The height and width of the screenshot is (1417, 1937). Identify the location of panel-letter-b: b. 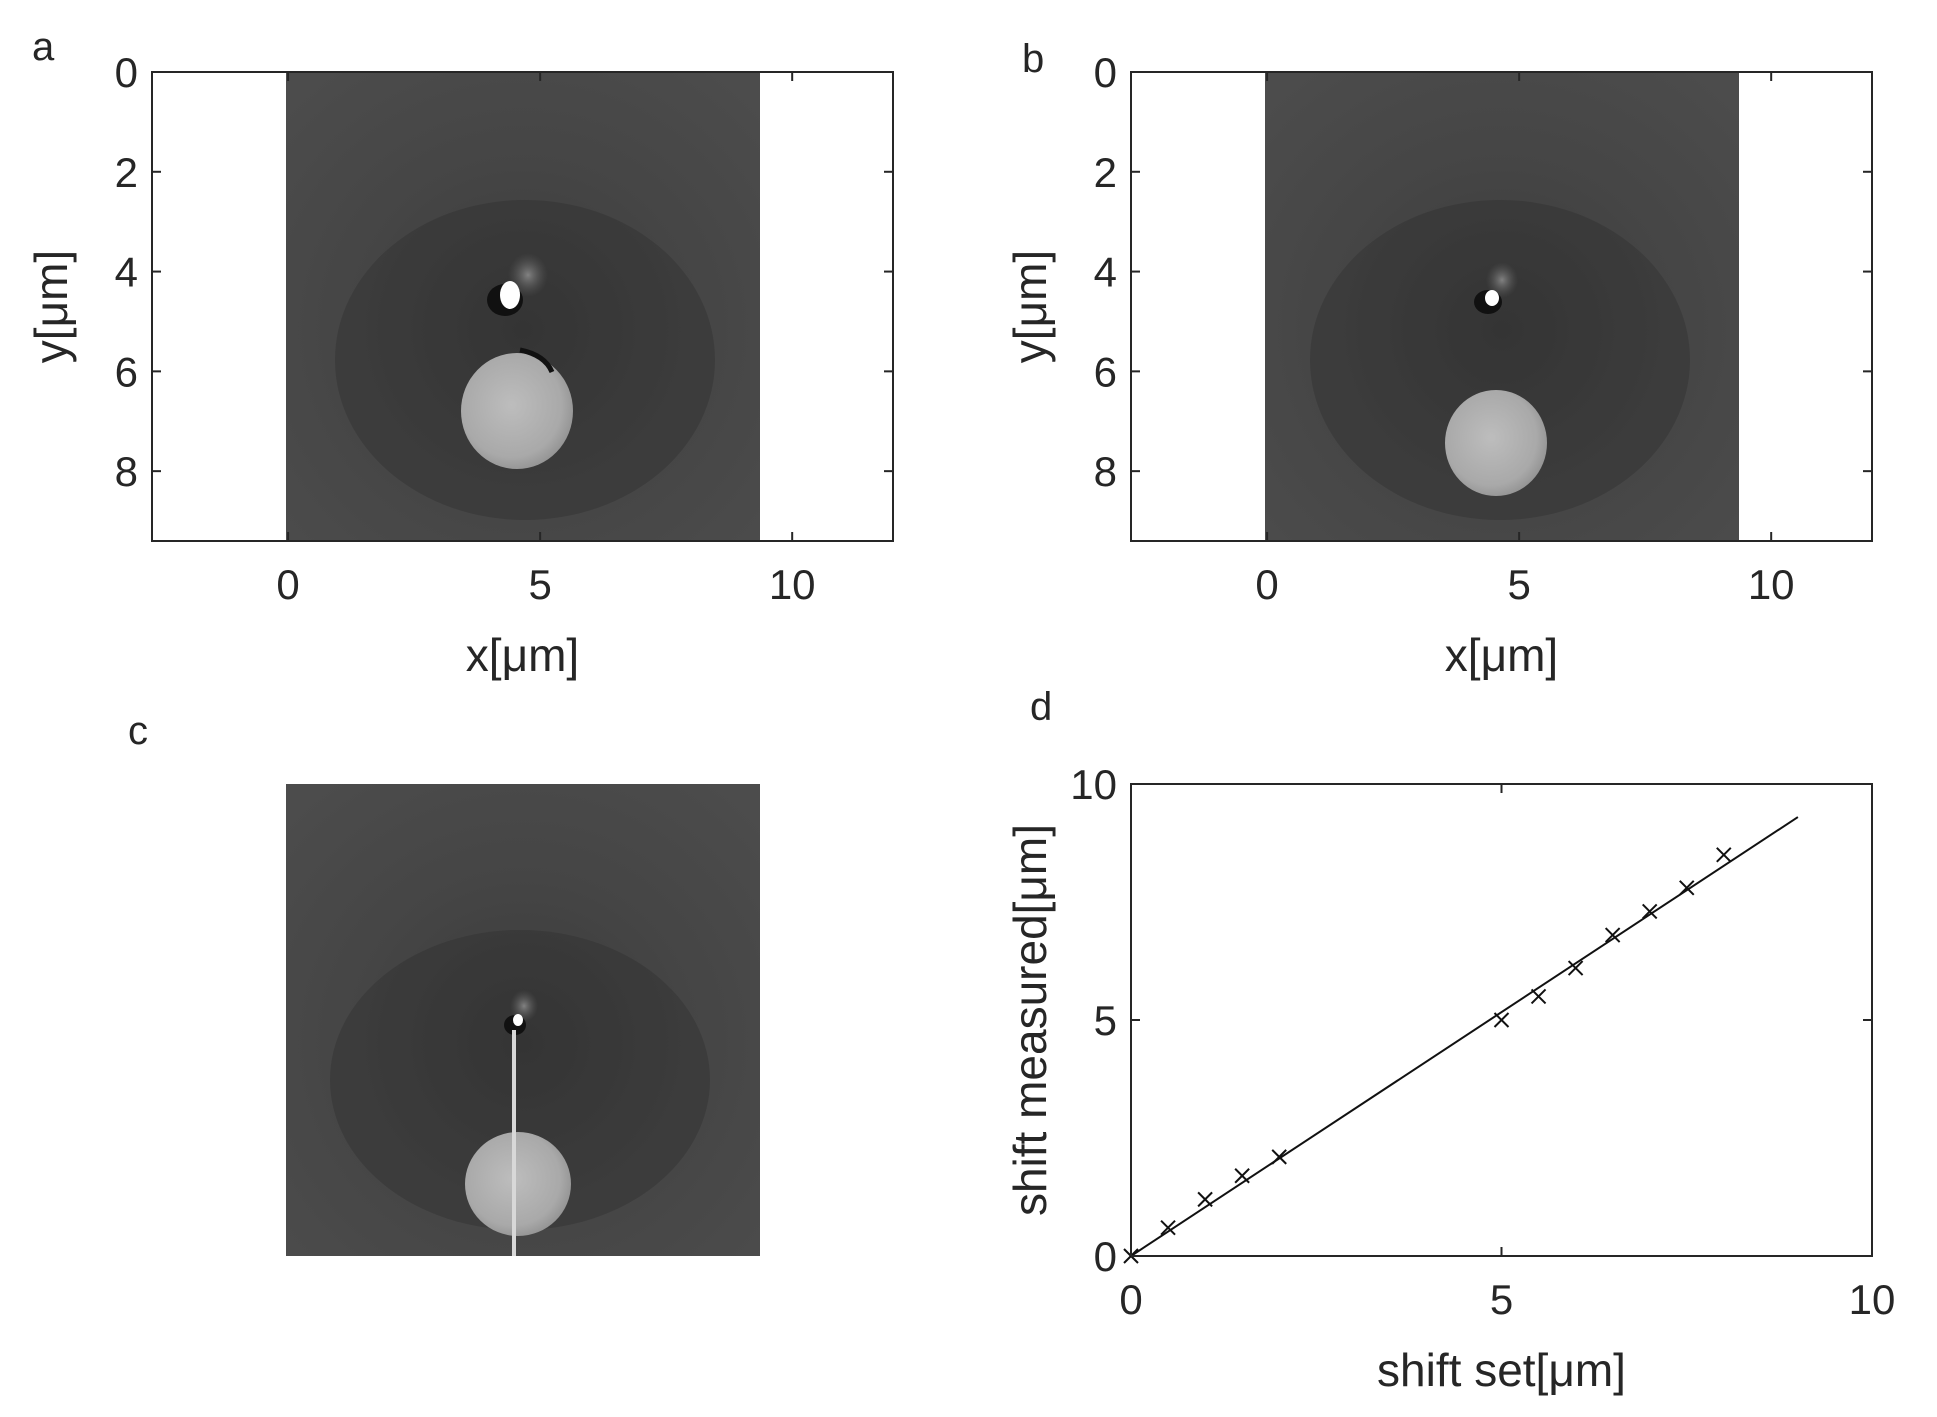
(1033, 59).